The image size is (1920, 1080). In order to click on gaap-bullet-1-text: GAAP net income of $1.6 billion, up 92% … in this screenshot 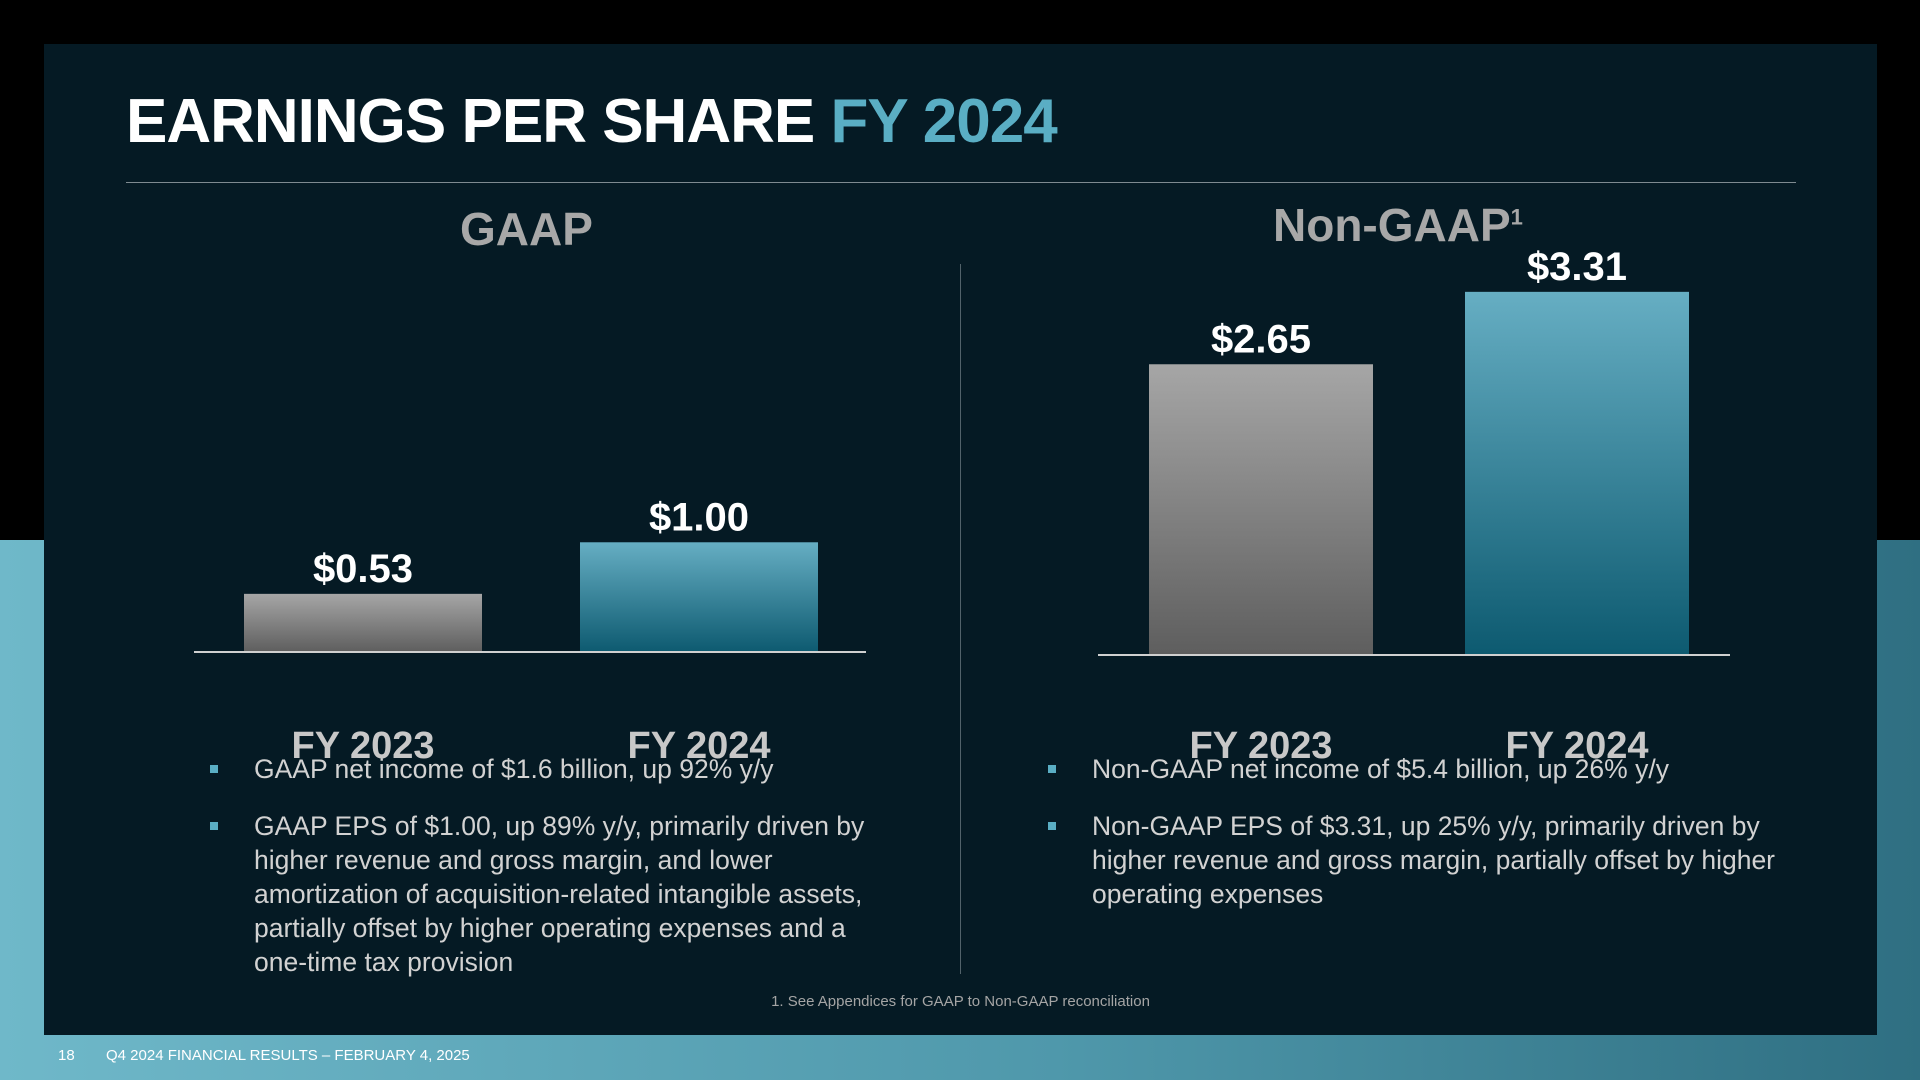, I will do `click(514, 769)`.